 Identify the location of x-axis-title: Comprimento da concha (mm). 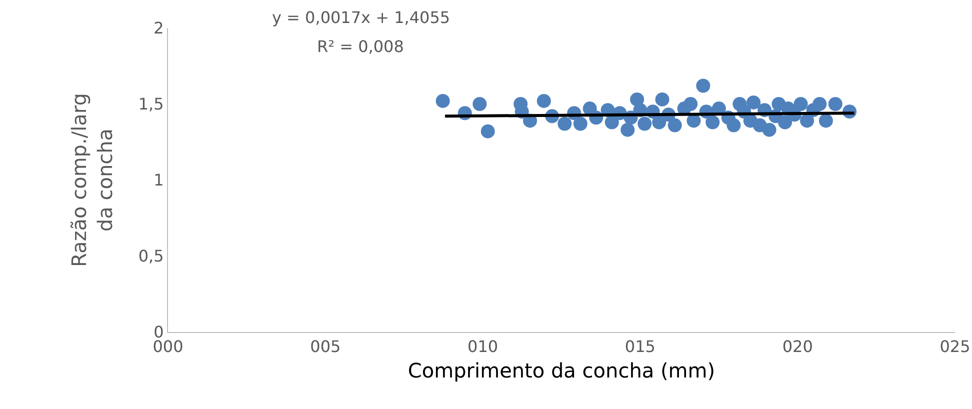
(562, 370).